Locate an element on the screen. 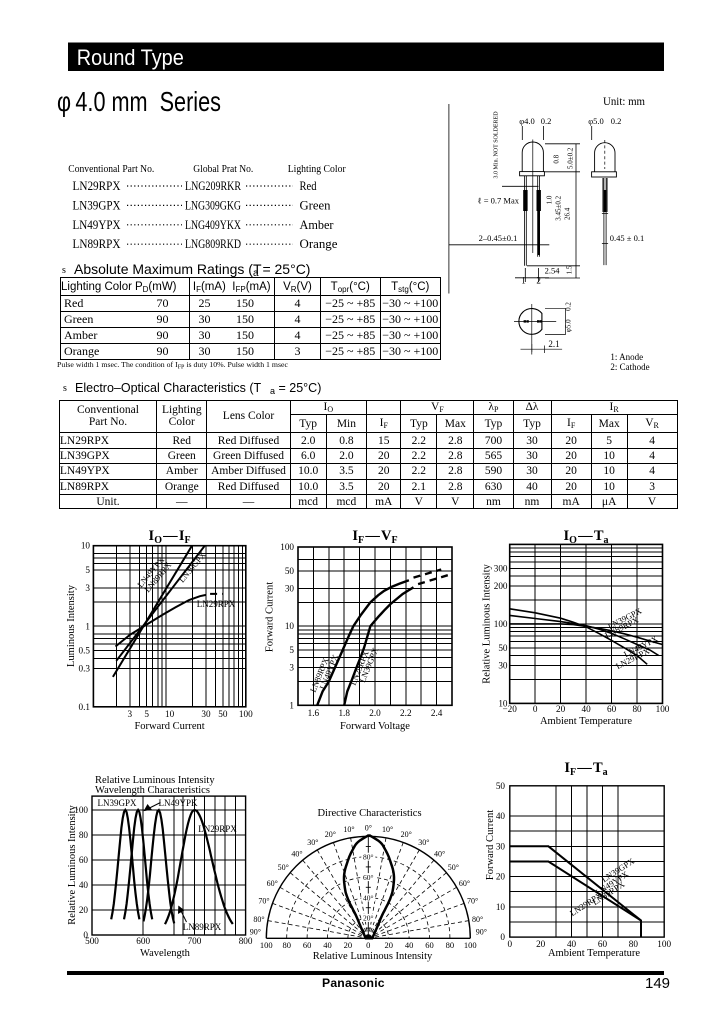  svg-text: Forward Voltage is located at coordinates (375, 726).